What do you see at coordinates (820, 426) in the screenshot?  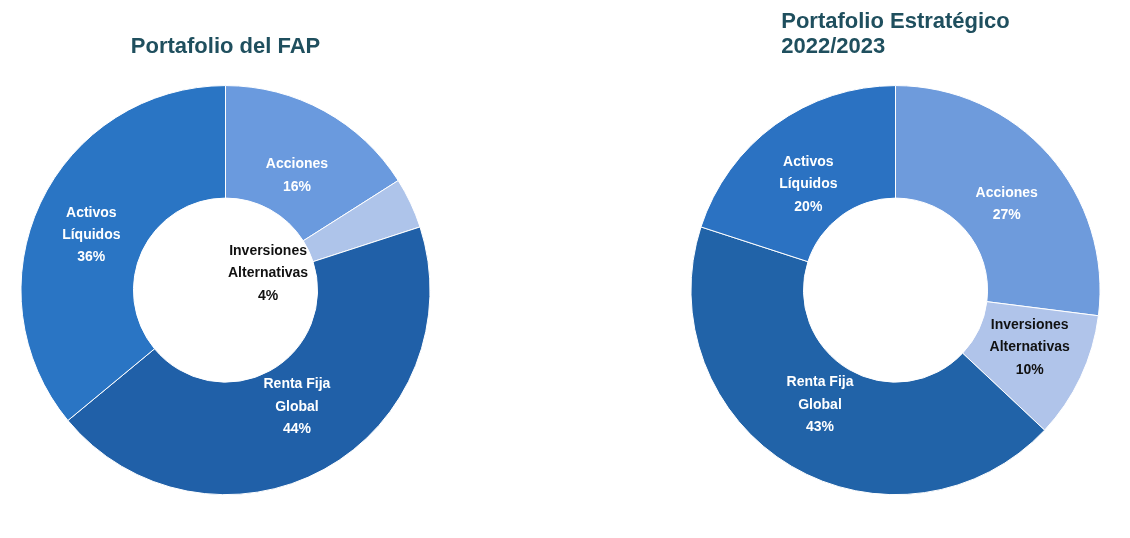 I see `data-label: 43%` at bounding box center [820, 426].